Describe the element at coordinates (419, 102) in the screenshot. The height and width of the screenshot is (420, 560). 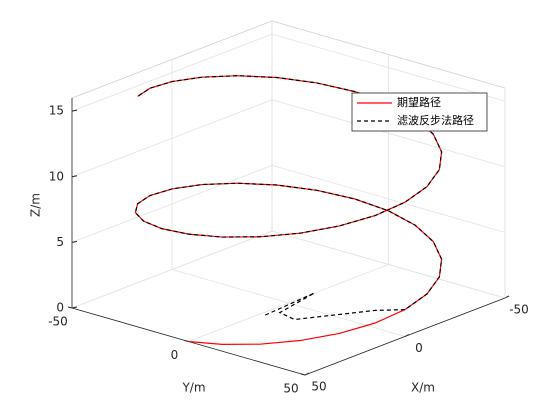
I see `legend-label: 期望路径` at that location.